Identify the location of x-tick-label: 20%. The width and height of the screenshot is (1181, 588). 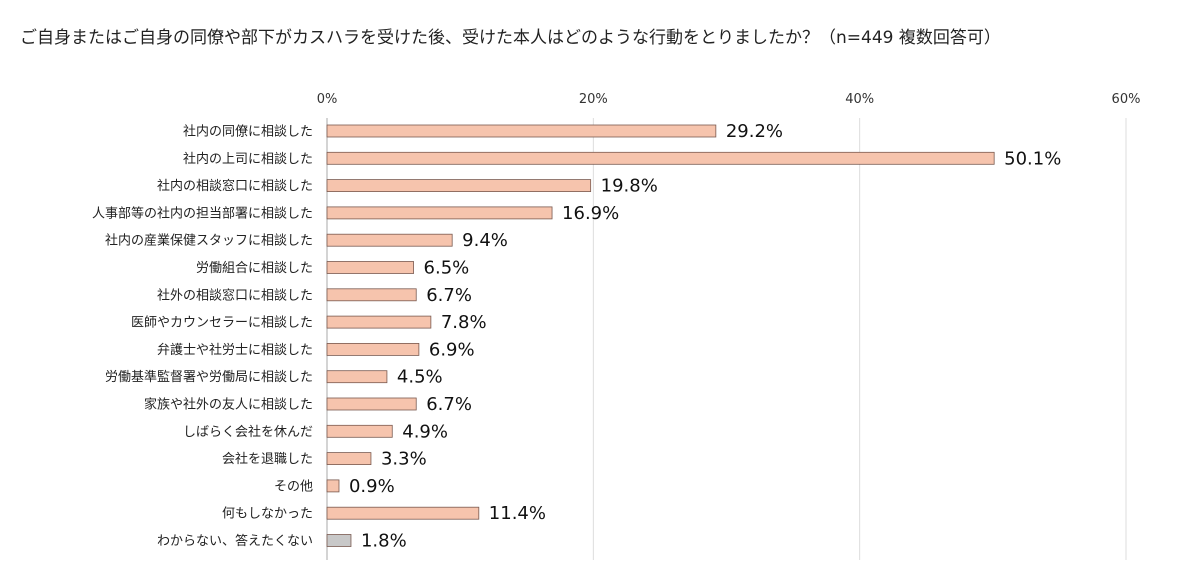
(593, 99).